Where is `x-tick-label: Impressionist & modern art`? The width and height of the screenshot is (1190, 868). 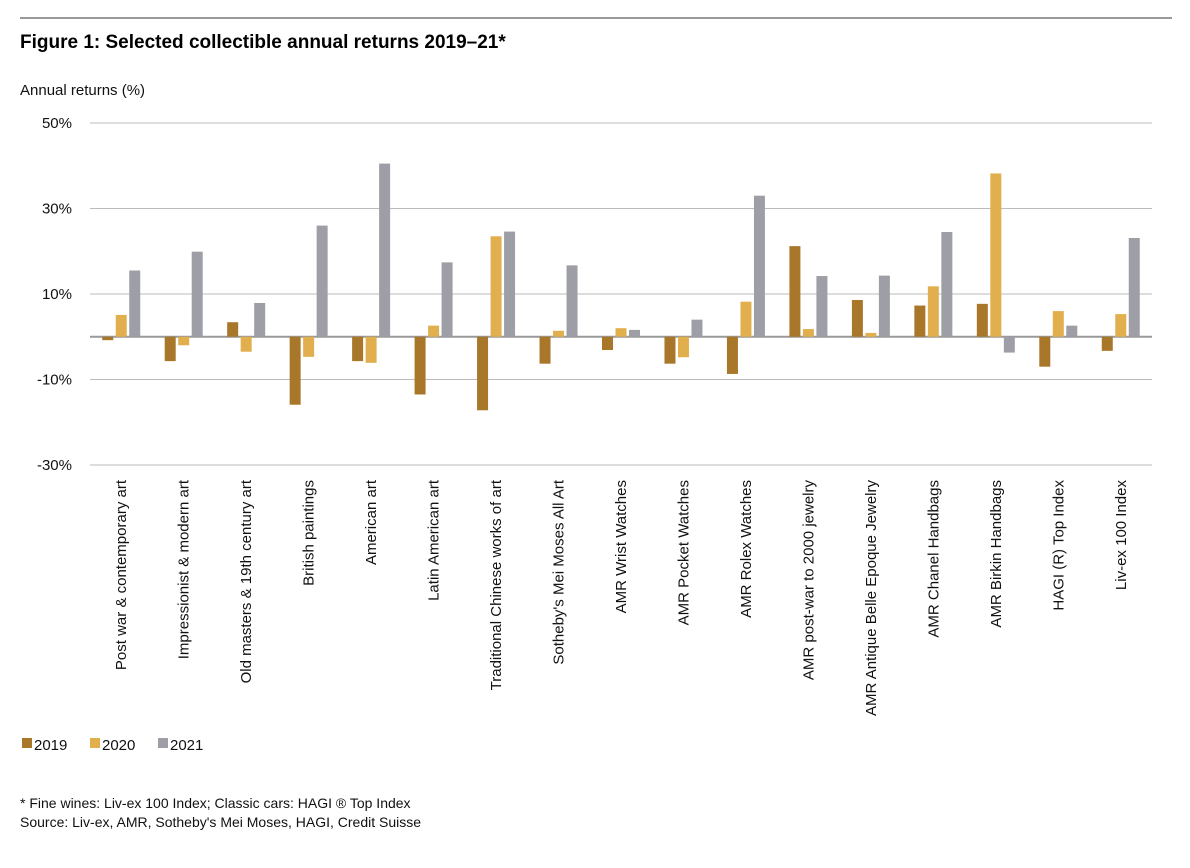
x-tick-label: Impressionist & modern art is located at coordinates (184, 569).